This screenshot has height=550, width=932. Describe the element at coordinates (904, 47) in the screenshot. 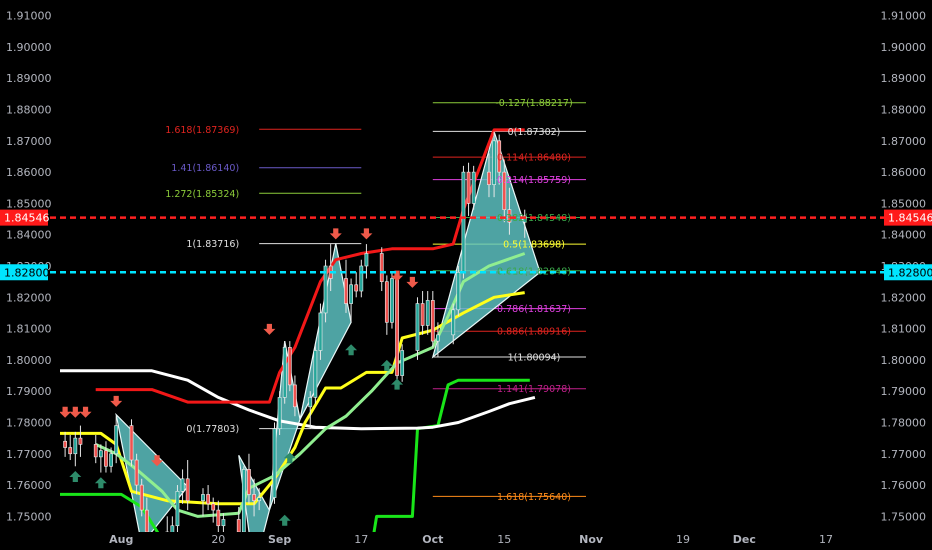

I see `y-tick-label-right: 1.90000` at that location.